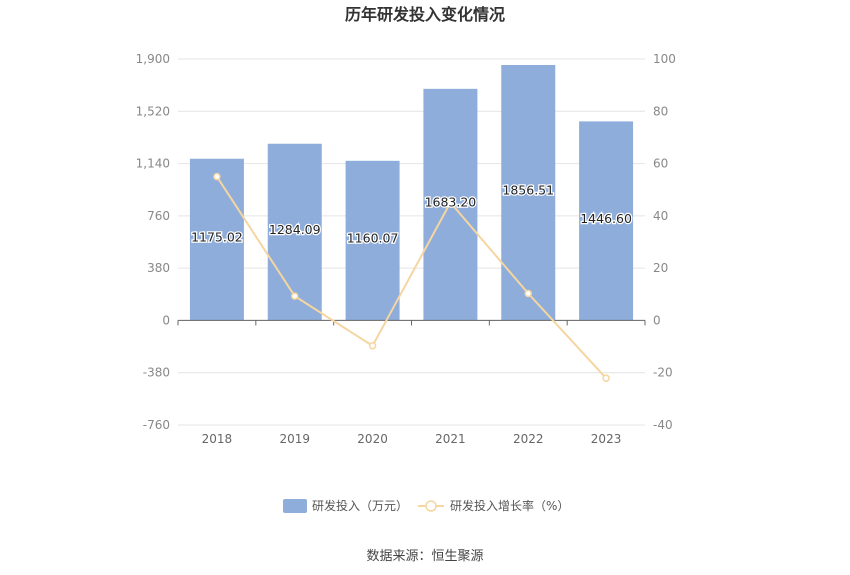  Describe the element at coordinates (153, 242) in the screenshot. I see `left-axis-ticks: -760 -380 0 380 760 1,140 1,520 1,900` at that location.